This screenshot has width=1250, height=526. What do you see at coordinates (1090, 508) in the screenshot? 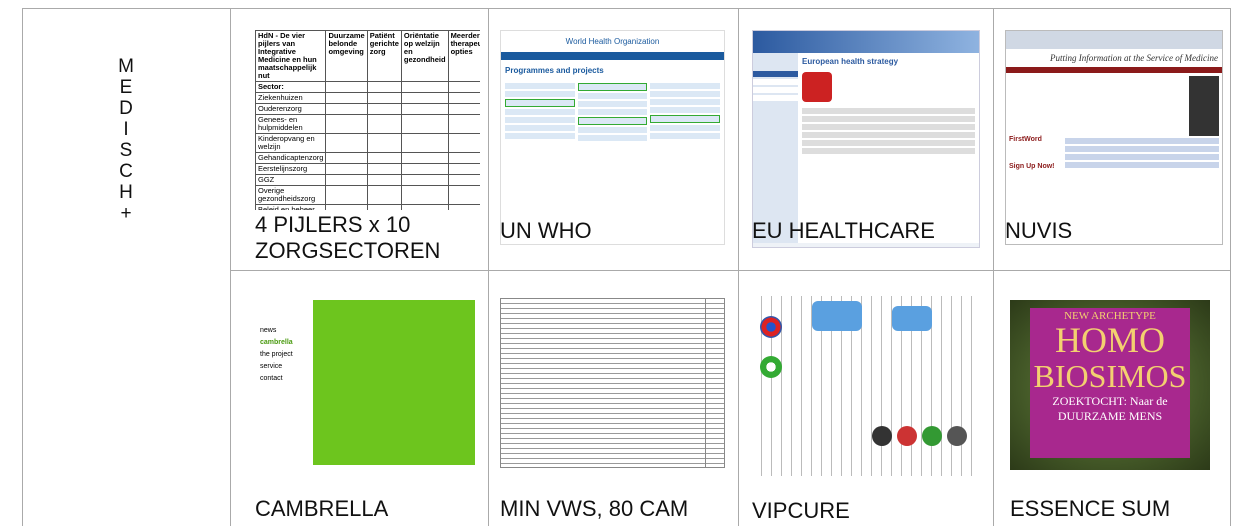
I see `caption: ESSENCE SUM` at bounding box center [1090, 508].